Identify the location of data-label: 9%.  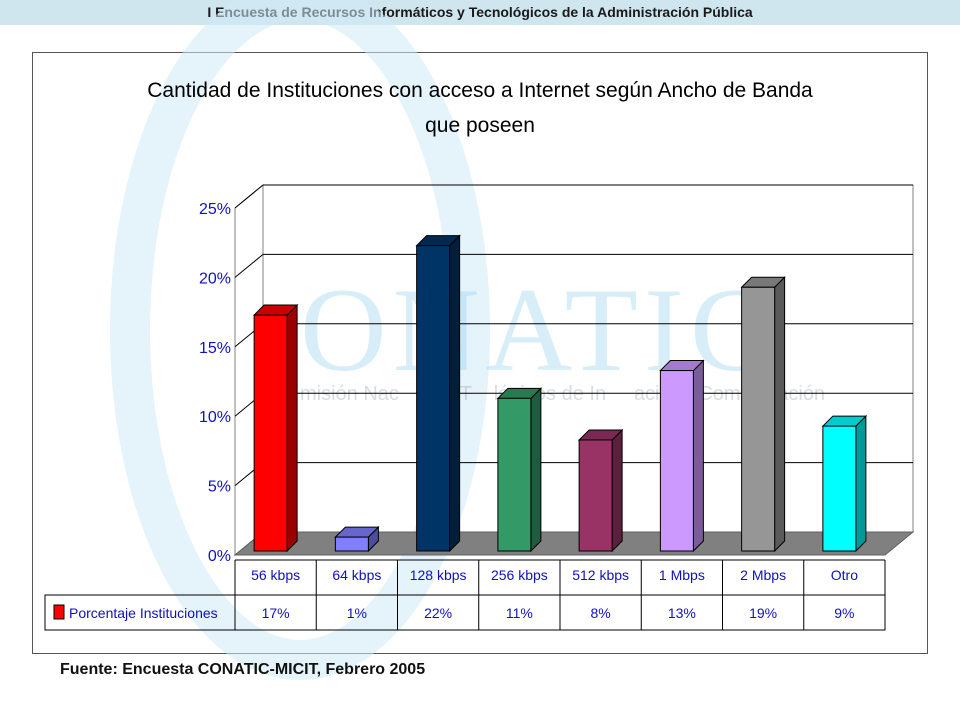
(844, 613).